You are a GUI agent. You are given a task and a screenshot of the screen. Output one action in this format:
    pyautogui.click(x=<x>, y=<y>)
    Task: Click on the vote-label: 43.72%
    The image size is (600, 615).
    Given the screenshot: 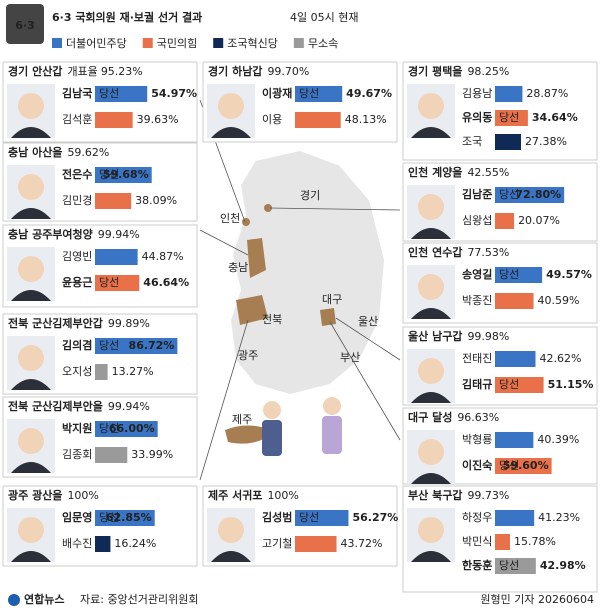 What is the action you would take?
    pyautogui.click(x=362, y=543)
    